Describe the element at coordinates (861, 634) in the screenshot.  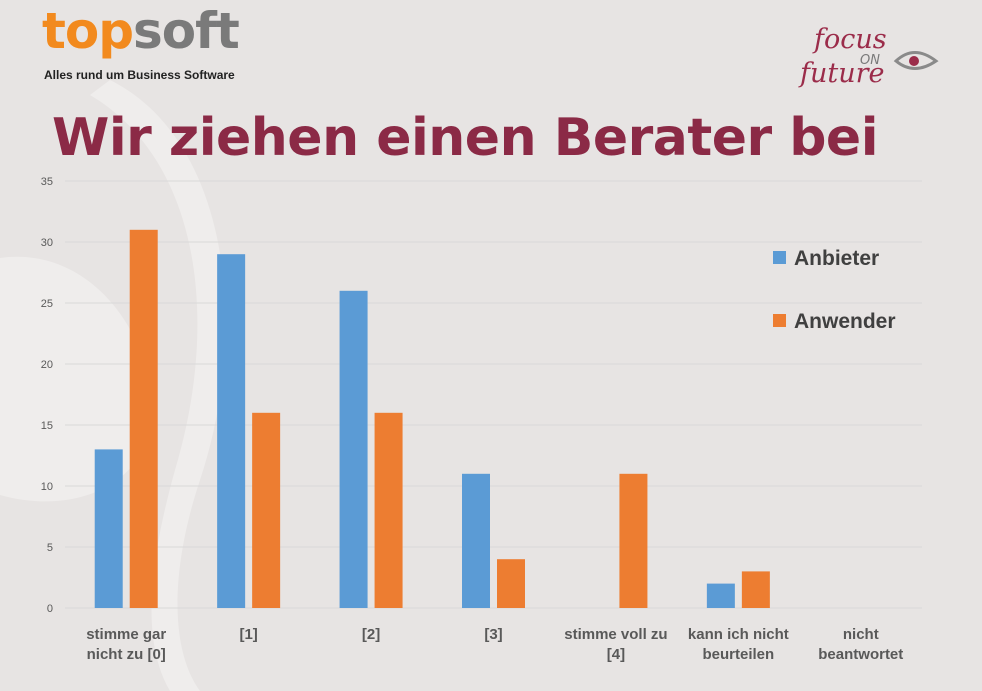
I see `x-category-label-line: nicht` at that location.